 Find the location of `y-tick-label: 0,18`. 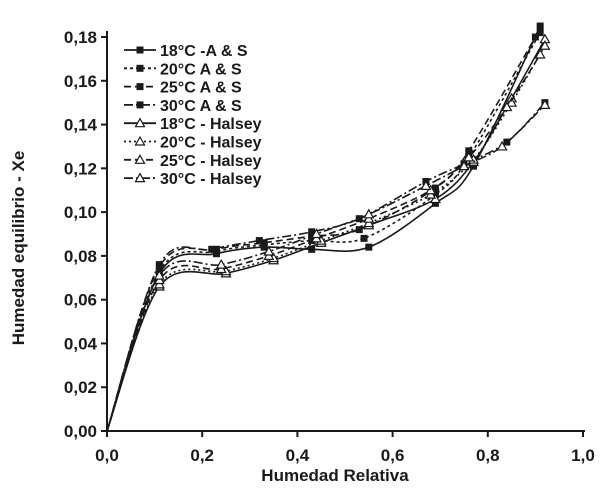

y-tick-label: 0,18 is located at coordinates (80, 37).